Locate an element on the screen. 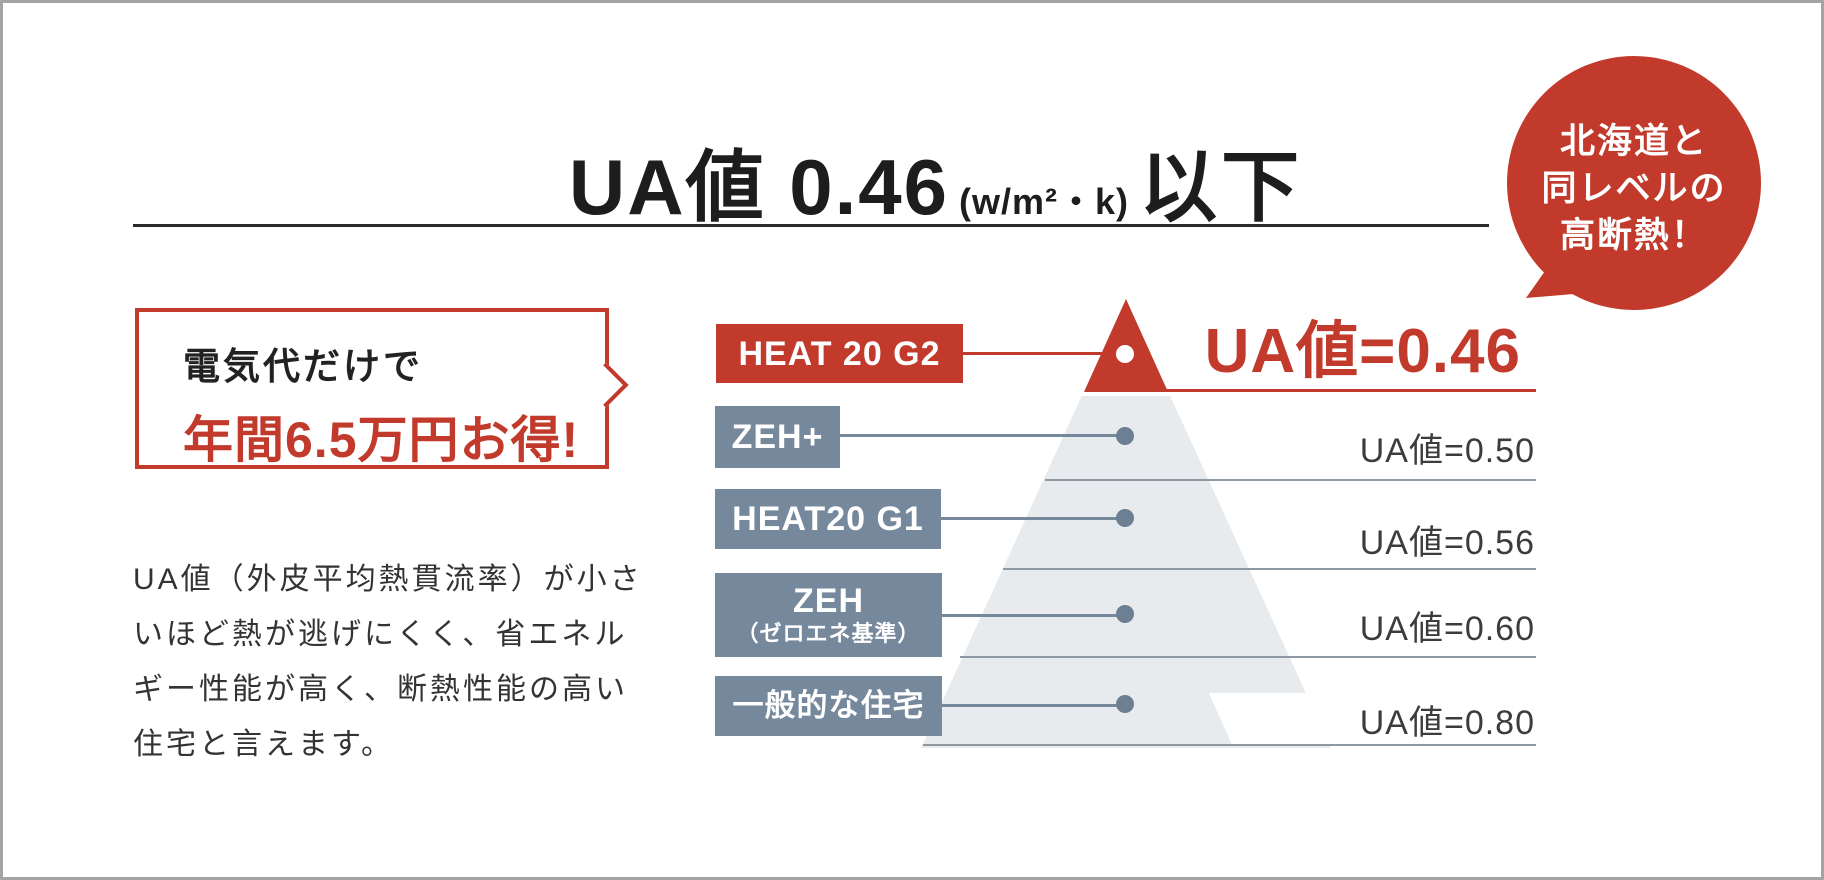 This screenshot has height=880, width=1824. ua-value-050: UA値=0.50 is located at coordinates (1447, 451).